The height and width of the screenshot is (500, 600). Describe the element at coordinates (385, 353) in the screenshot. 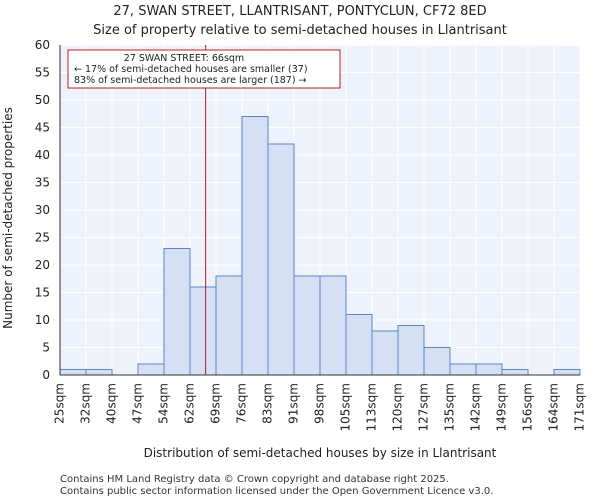

I see `bar-113sqm` at that location.